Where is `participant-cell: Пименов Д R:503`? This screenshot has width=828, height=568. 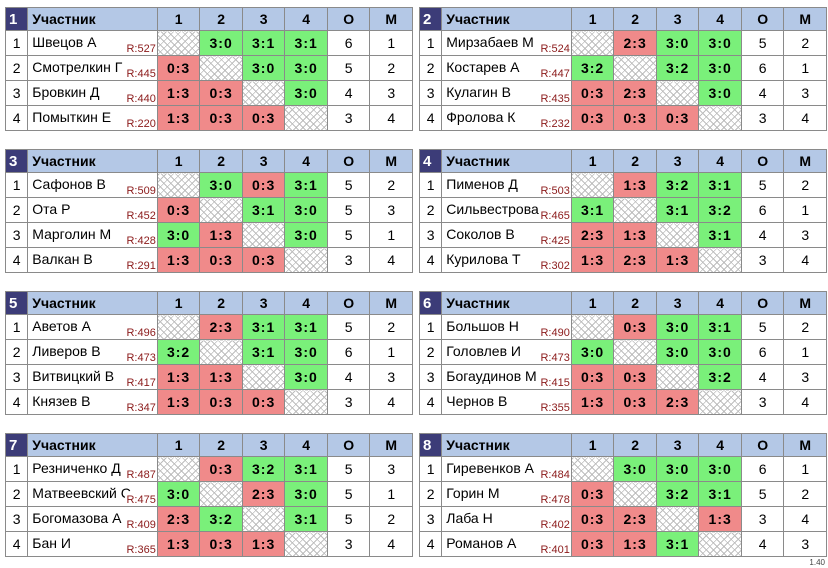
participant-cell: Пименов Д R:503 is located at coordinates (506, 185).